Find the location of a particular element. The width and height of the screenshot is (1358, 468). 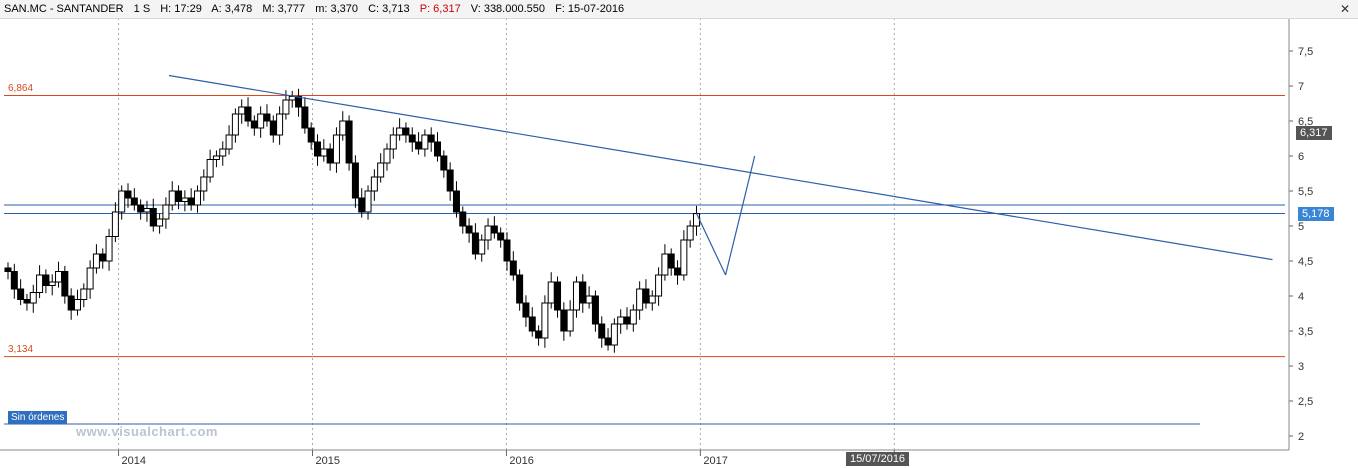

price-value: P: 6,317 is located at coordinates (440, 9).